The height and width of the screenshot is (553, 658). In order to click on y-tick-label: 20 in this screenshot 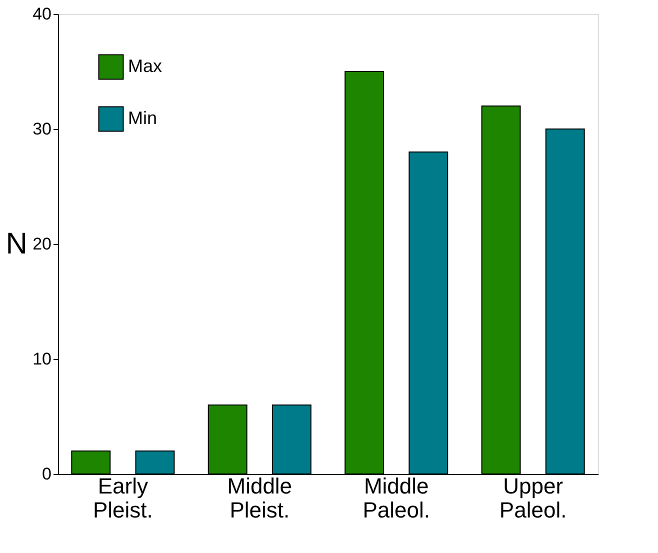, I will do `click(42, 244)`.